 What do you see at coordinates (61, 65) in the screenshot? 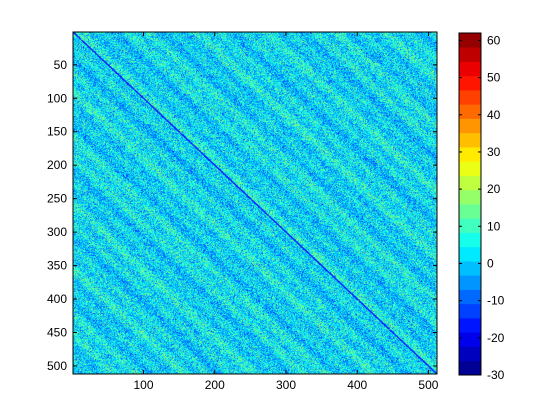
I see `y-tick-label: 50` at bounding box center [61, 65].